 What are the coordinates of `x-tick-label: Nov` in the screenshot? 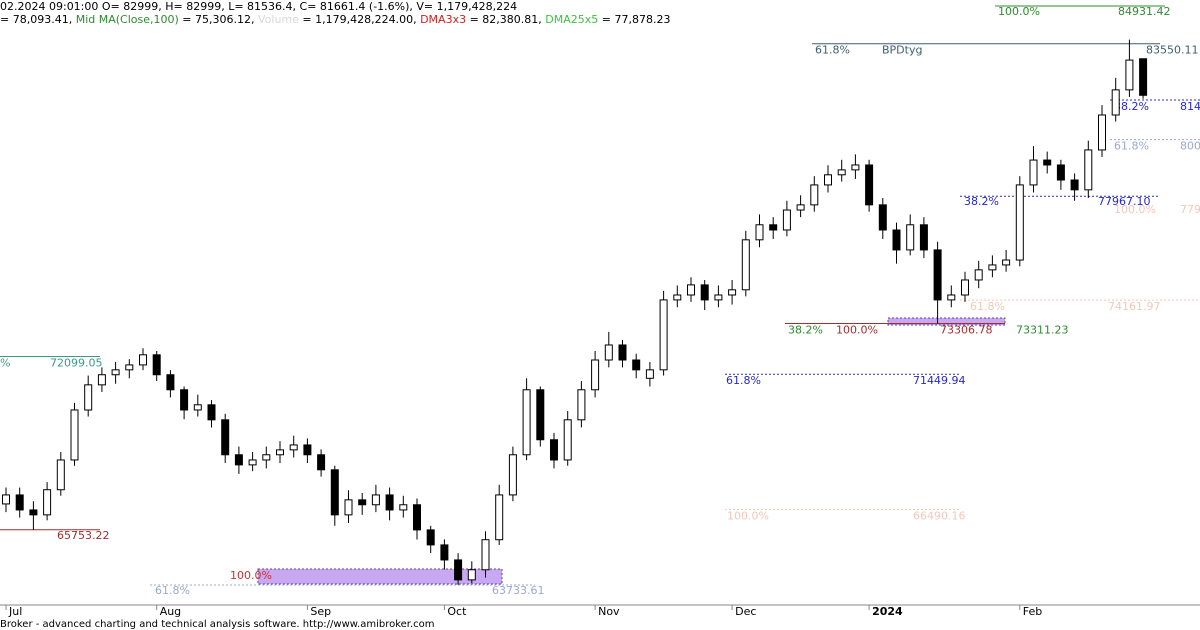 It's located at (609, 611).